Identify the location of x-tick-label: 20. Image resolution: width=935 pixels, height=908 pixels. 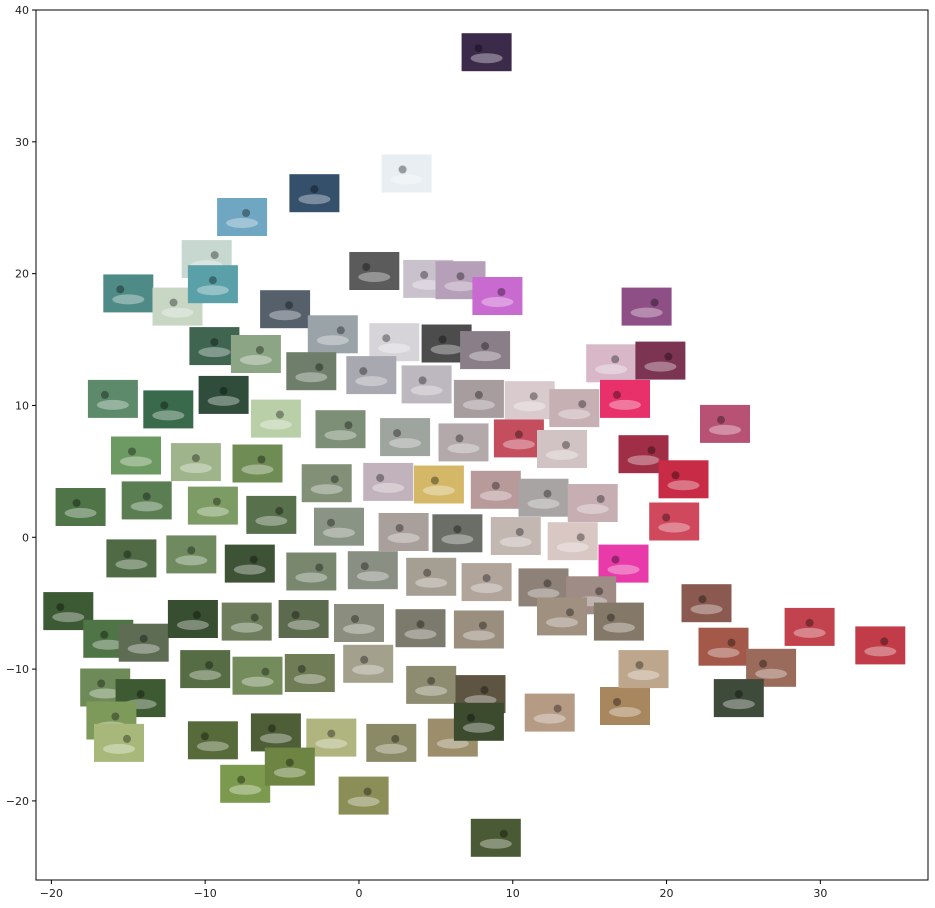
(667, 893).